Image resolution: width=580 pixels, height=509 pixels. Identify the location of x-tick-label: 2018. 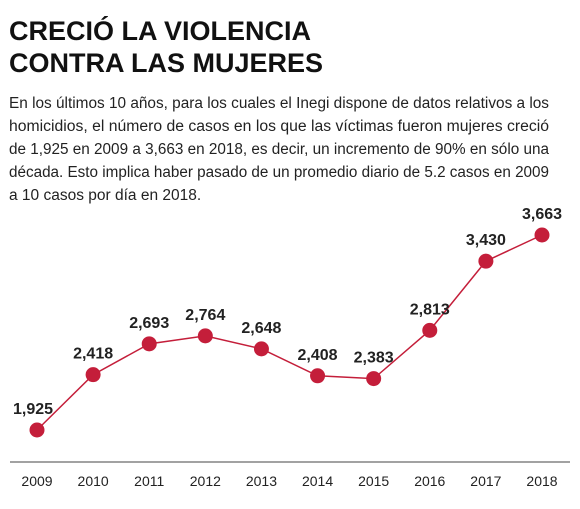
(541, 481).